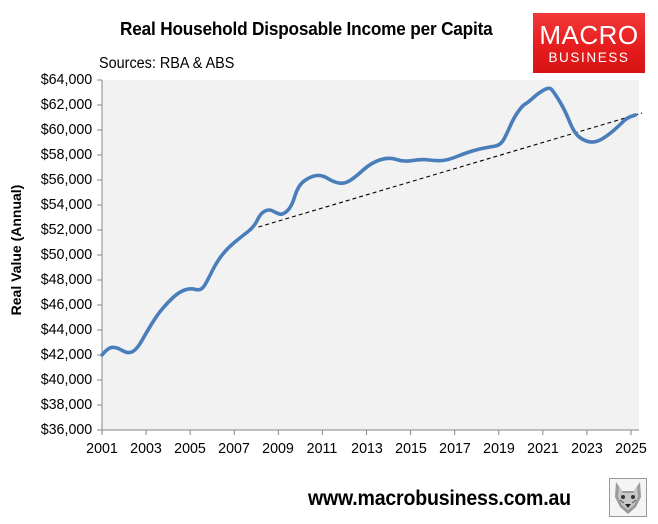 This screenshot has height=524, width=658. I want to click on x-tick-label: 2013, so click(366, 448).